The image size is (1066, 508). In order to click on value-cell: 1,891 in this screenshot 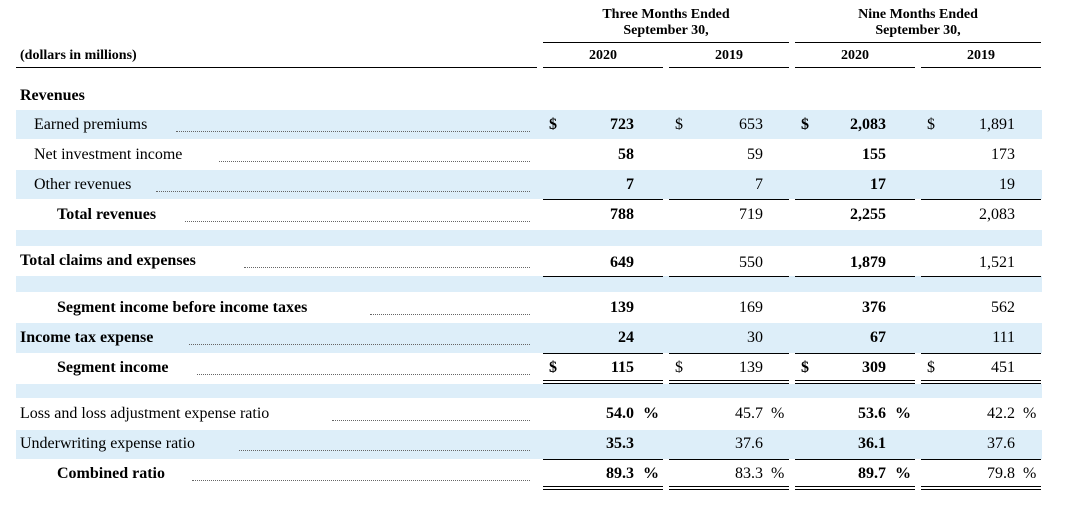, I will do `click(997, 124)`.